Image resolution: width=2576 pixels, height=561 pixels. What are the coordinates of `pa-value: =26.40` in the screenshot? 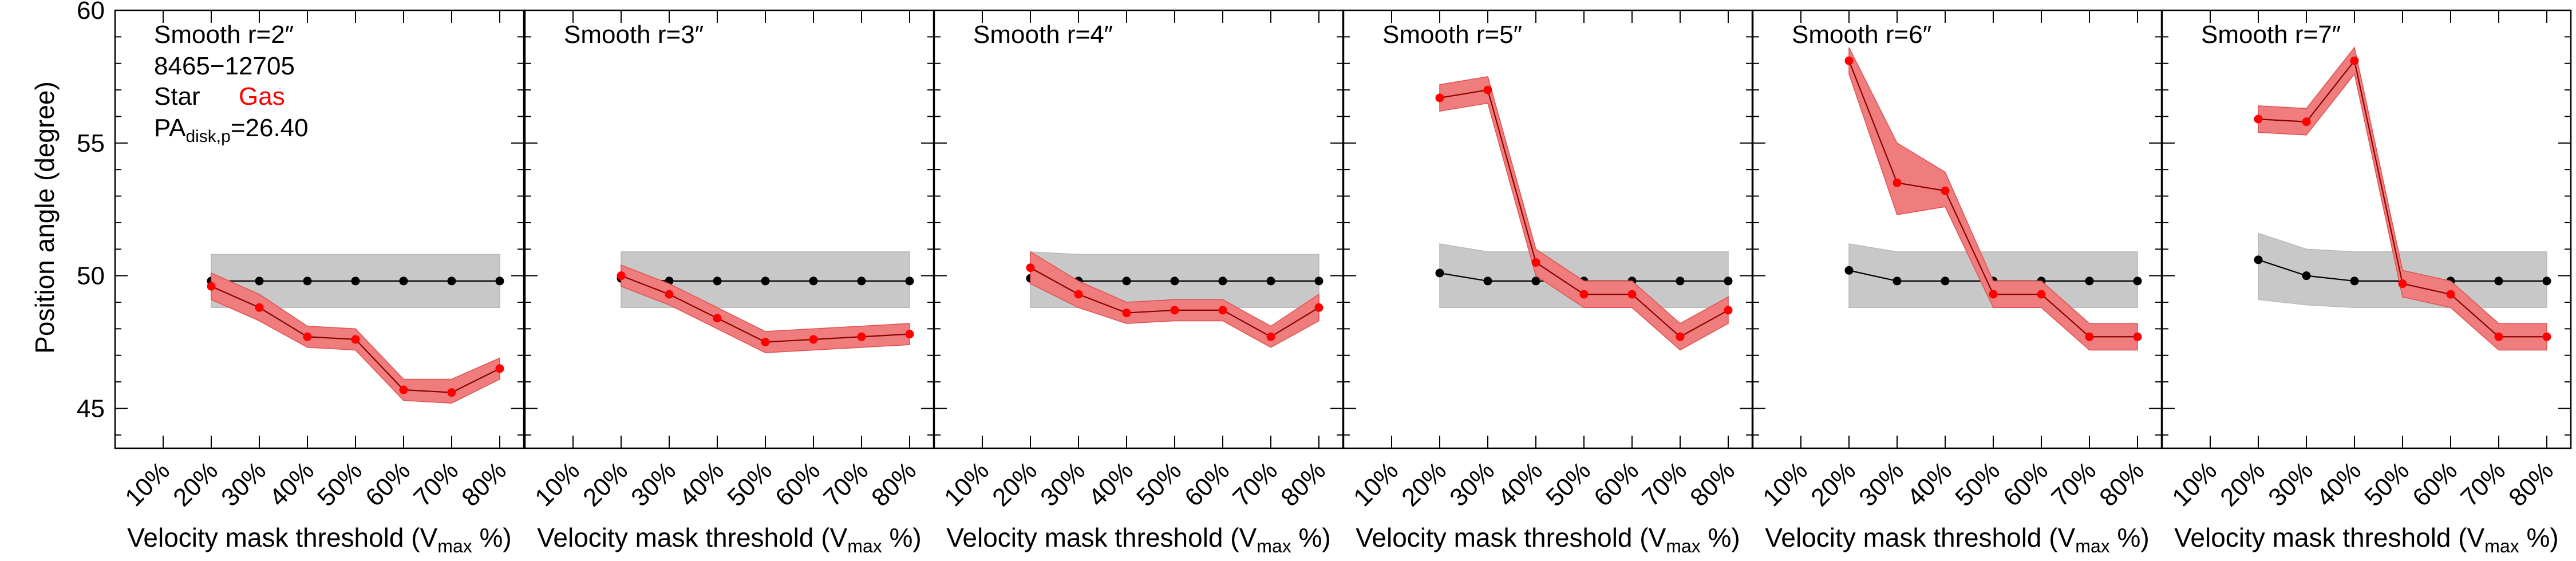 It's located at (270, 128).